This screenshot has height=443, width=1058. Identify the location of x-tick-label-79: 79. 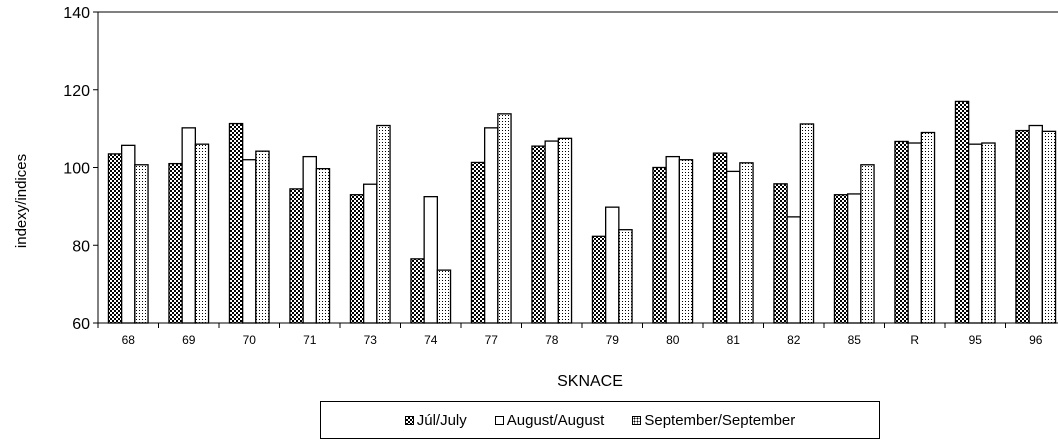
(613, 340).